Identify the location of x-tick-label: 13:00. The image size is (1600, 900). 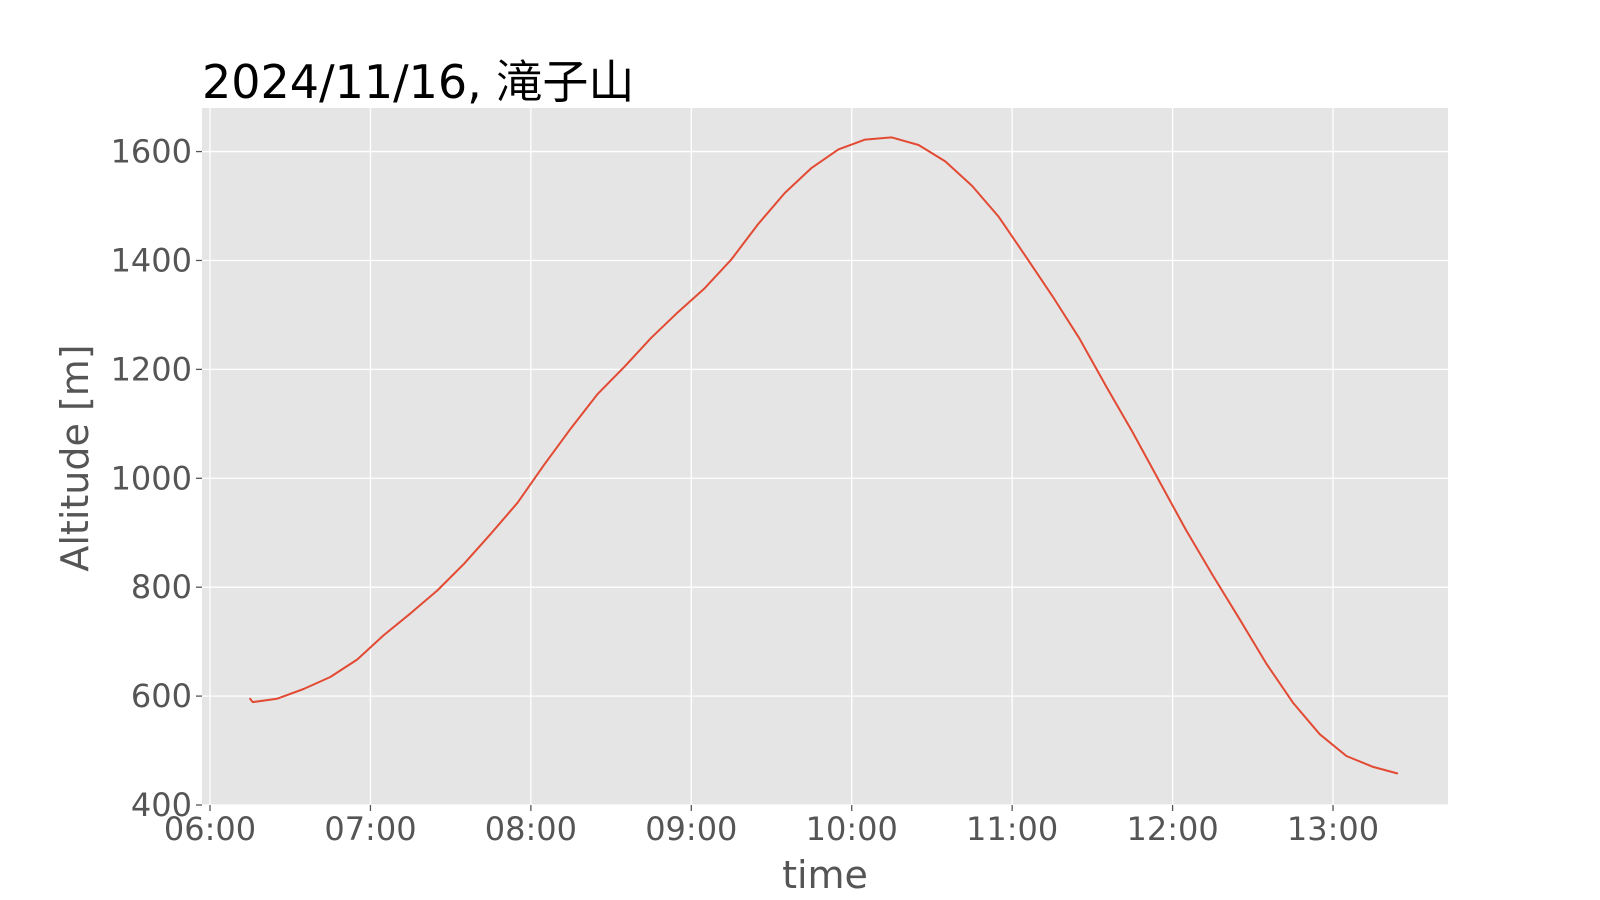
(1333, 829).